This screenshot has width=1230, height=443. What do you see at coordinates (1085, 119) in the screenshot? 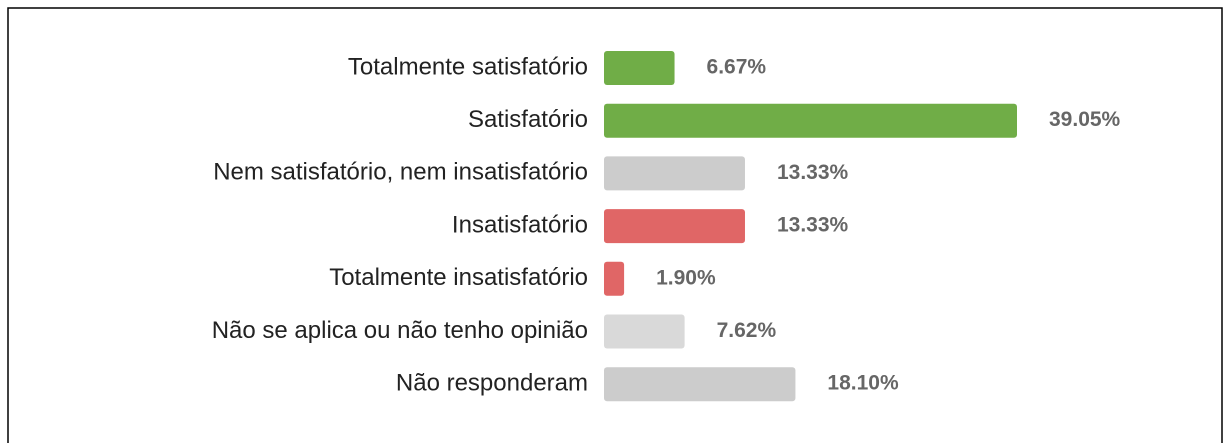
I see `value-label: 39.05%` at bounding box center [1085, 119].